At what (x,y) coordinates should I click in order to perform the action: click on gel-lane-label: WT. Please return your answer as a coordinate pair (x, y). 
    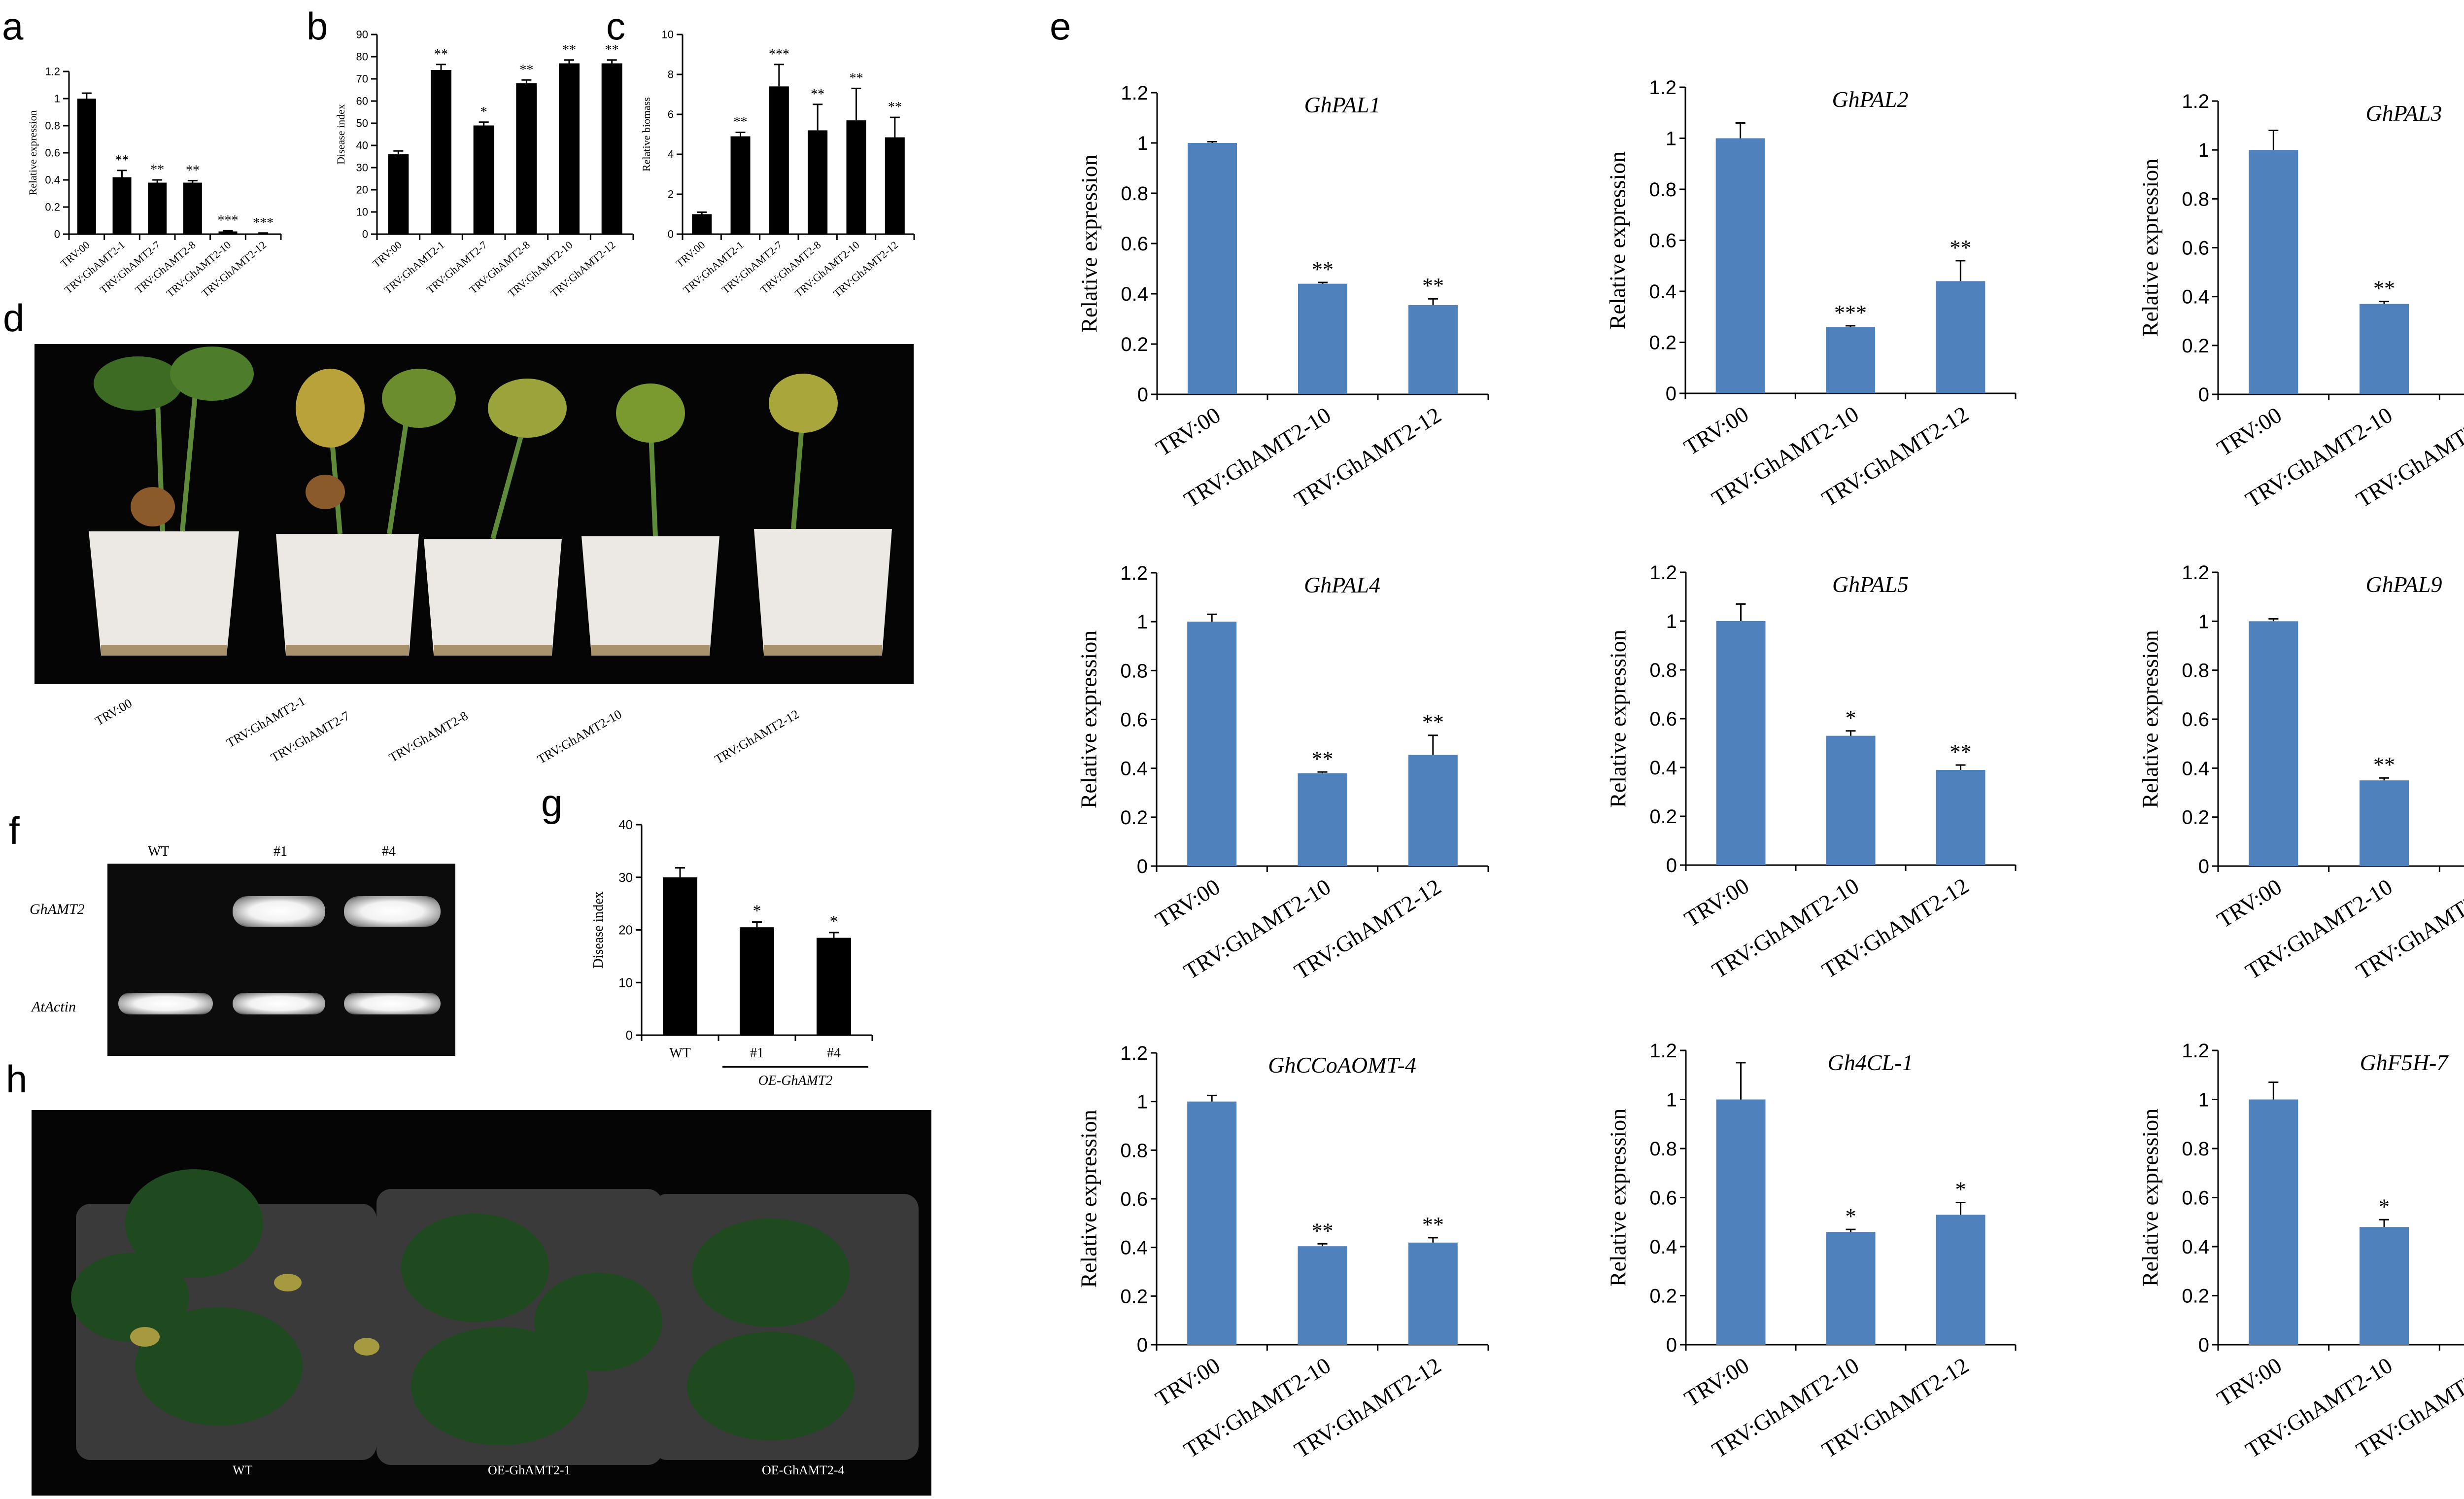
    Looking at the image, I should click on (159, 851).